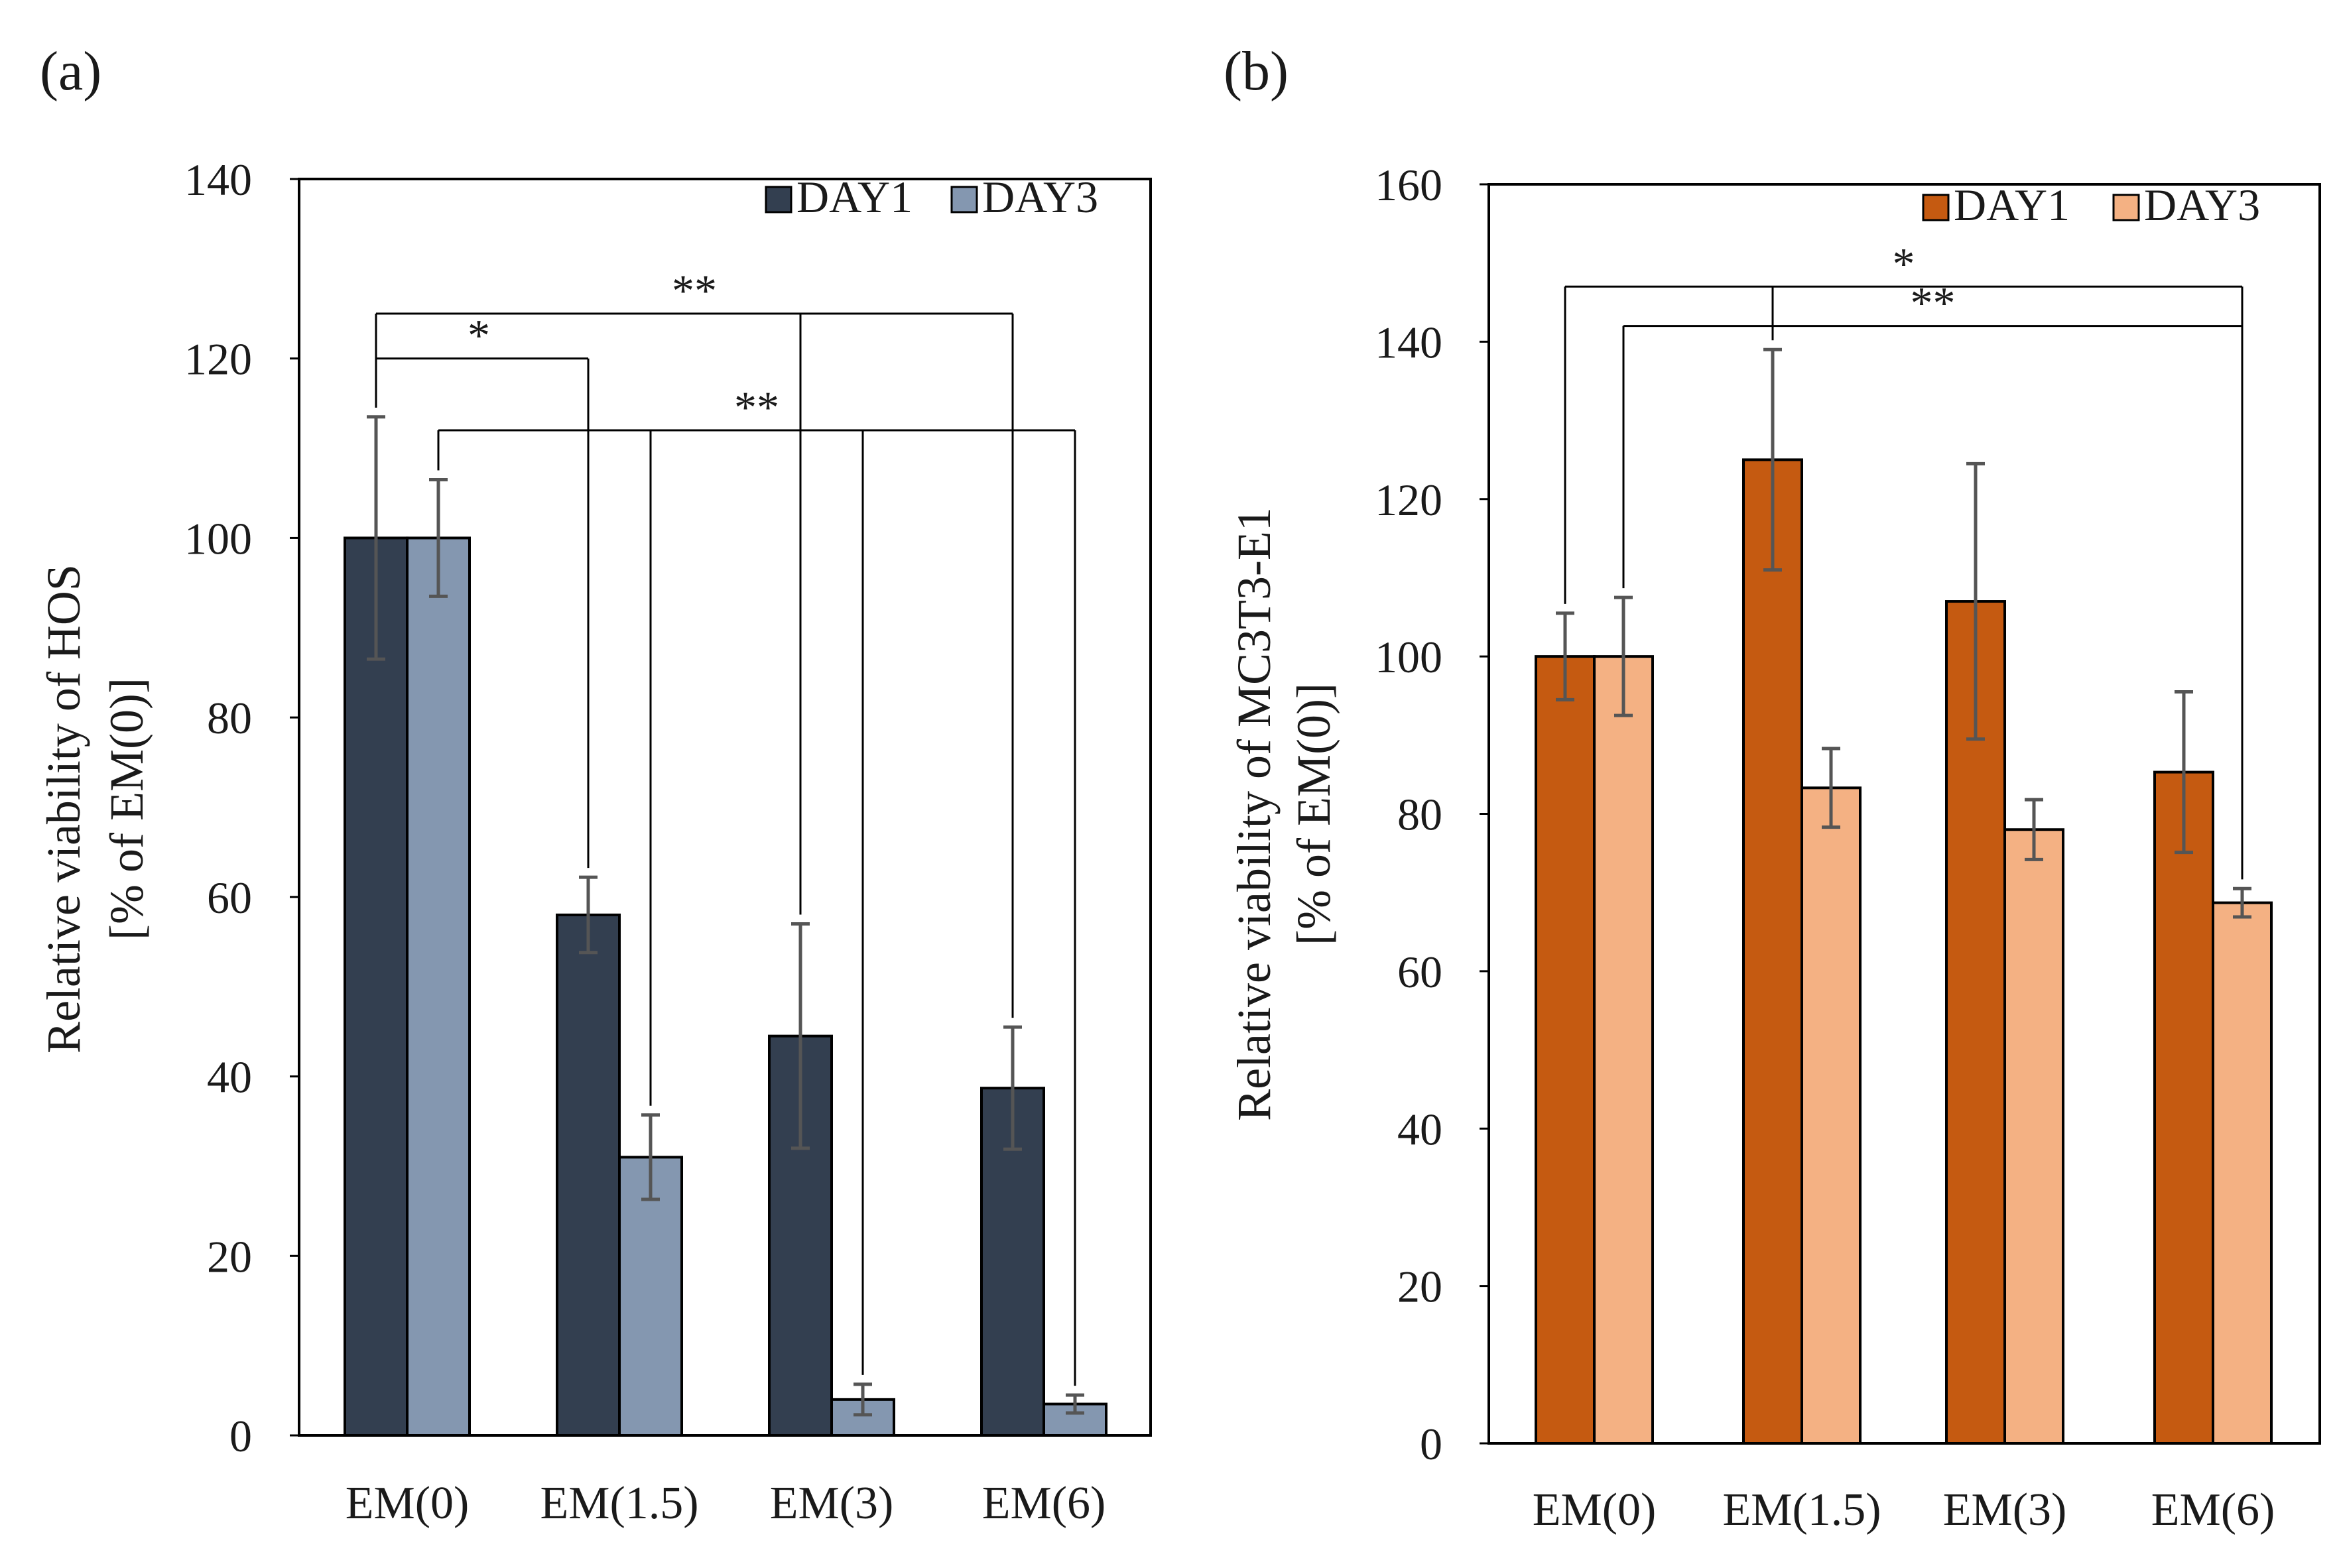 The width and height of the screenshot is (2339, 1568). What do you see at coordinates (479, 335) in the screenshot?
I see `significance-label-1: *` at bounding box center [479, 335].